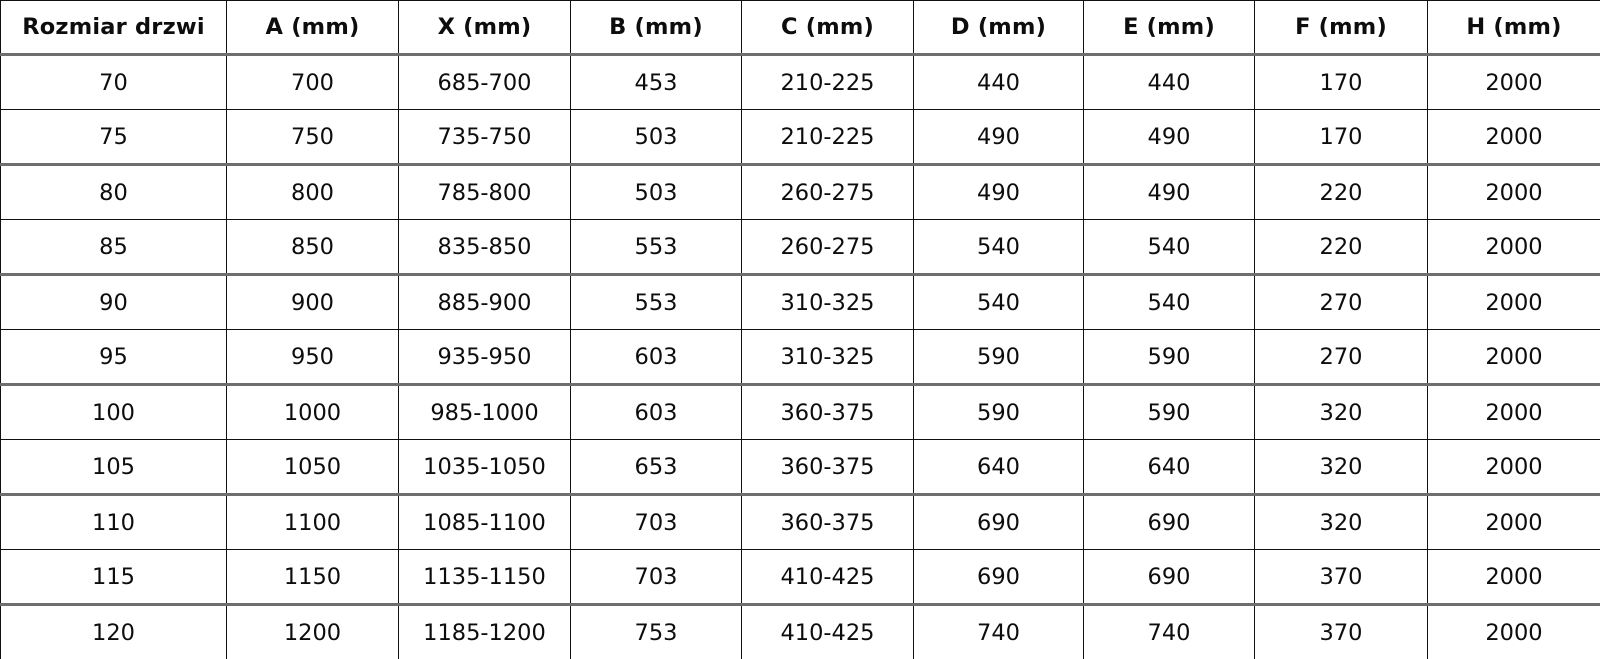 The width and height of the screenshot is (1600, 659). Describe the element at coordinates (485, 467) in the screenshot. I see `table-cell: 1035-1050` at that location.